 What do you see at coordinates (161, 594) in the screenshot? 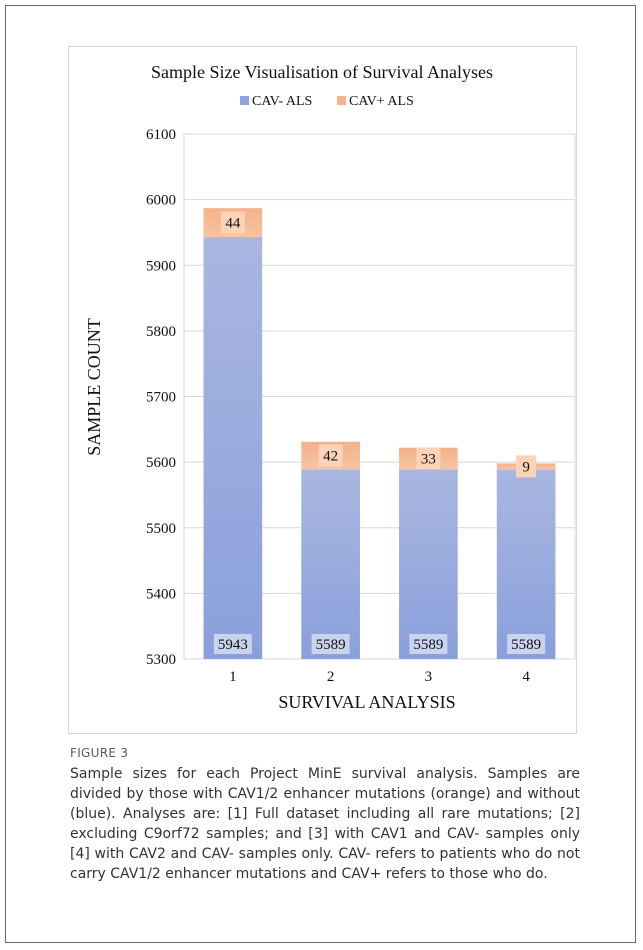
I see `y-tick-label: 5400` at bounding box center [161, 594].